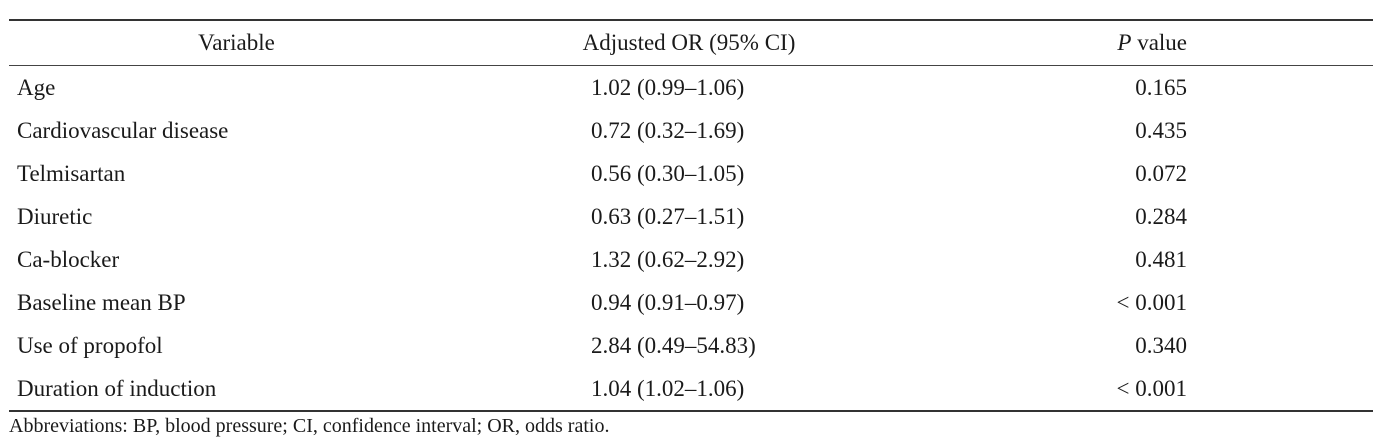 The height and width of the screenshot is (444, 1389). Describe the element at coordinates (117, 388) in the screenshot. I see `row-variable: Duration of induction` at that location.